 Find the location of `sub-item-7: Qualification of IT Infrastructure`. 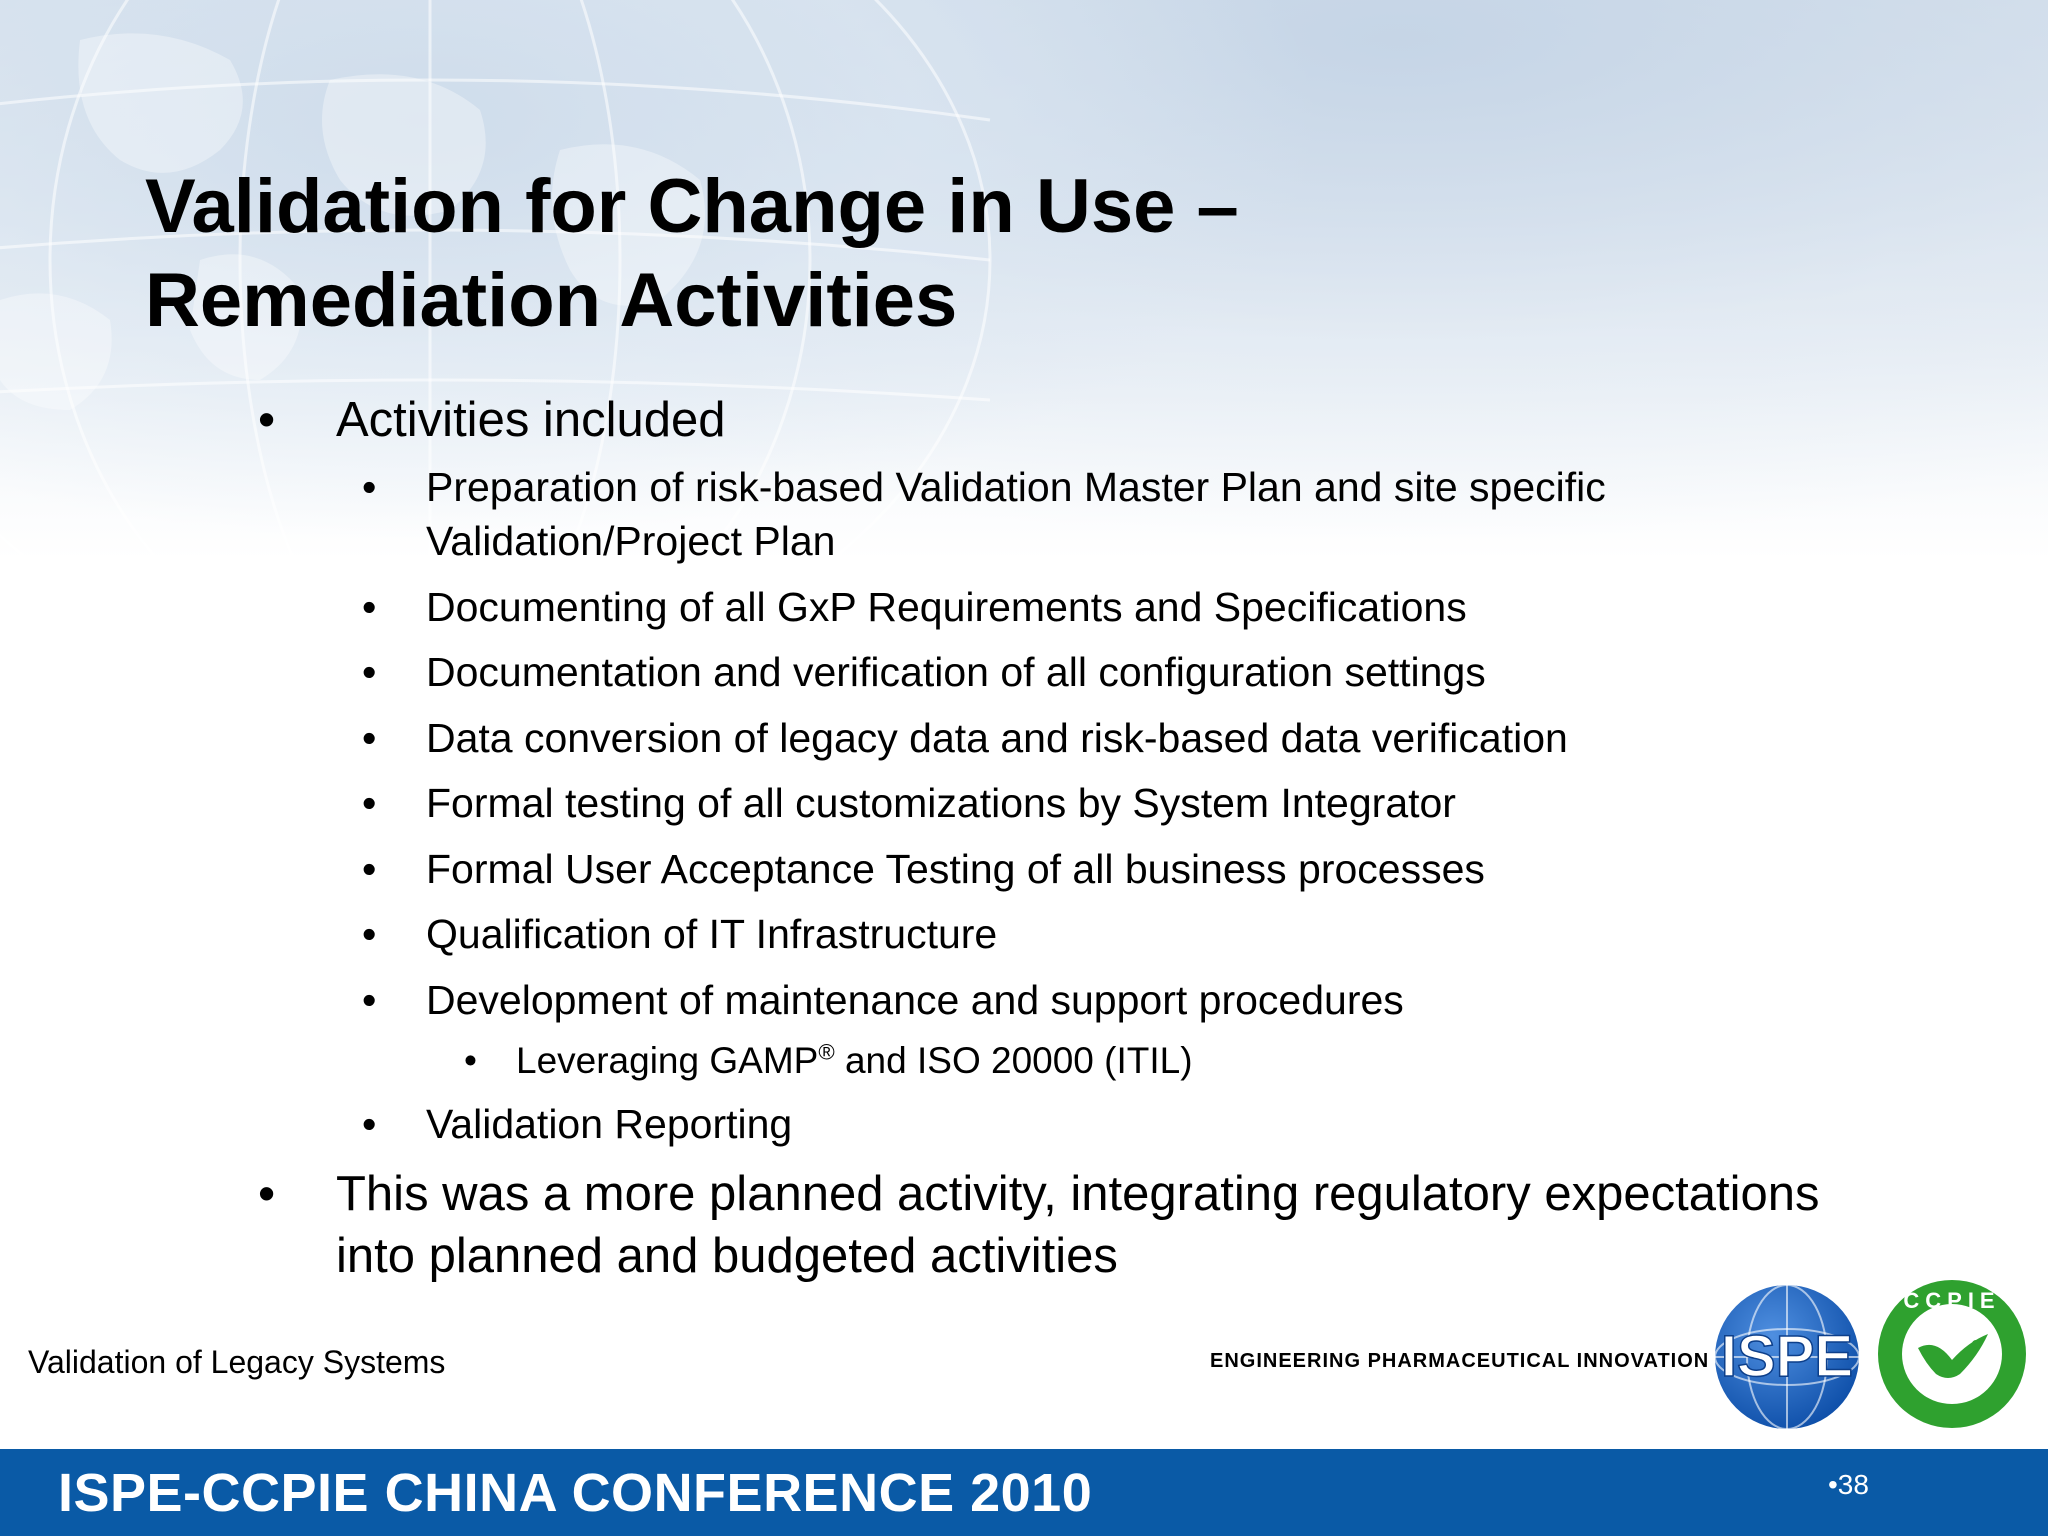

sub-item-7: Qualification of IT Infrastructure is located at coordinates (712, 934).